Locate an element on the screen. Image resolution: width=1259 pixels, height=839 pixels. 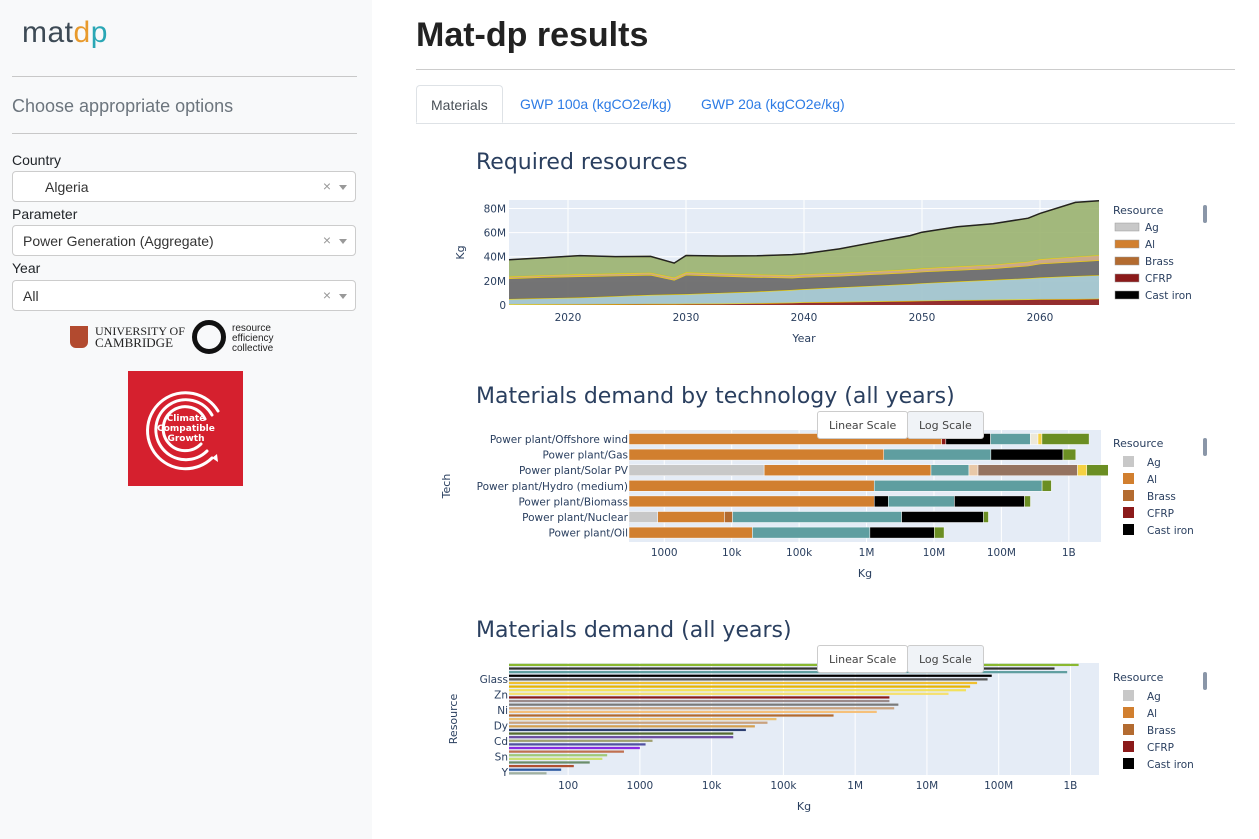
tab-gwp-100a: GWP 100a (kgCO2e/kg) is located at coordinates (596, 104).